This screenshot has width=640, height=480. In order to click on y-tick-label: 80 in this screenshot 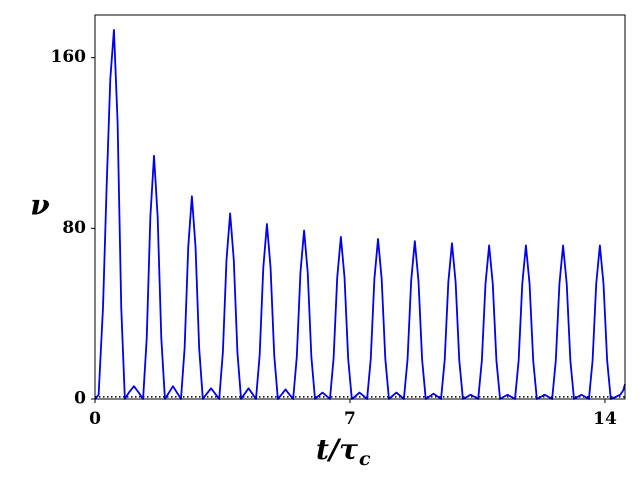, I will do `click(74, 228)`.